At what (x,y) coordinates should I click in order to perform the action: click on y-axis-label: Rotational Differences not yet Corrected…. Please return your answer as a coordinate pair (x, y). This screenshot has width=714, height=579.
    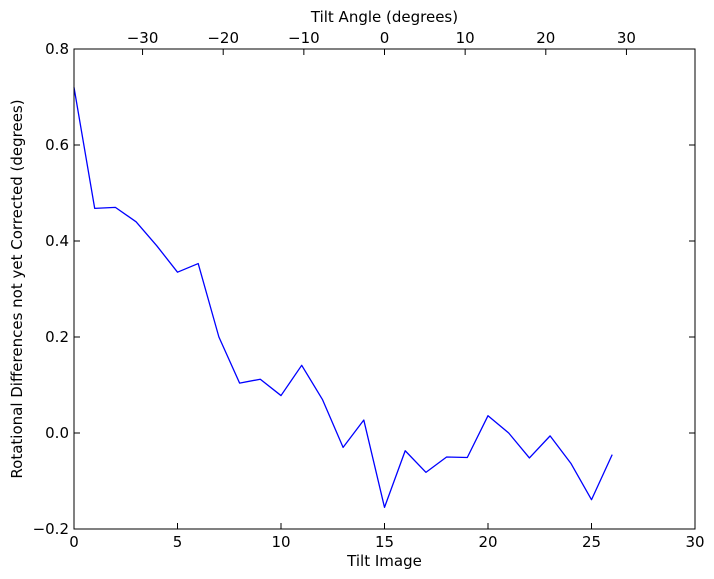
    Looking at the image, I should click on (17, 288).